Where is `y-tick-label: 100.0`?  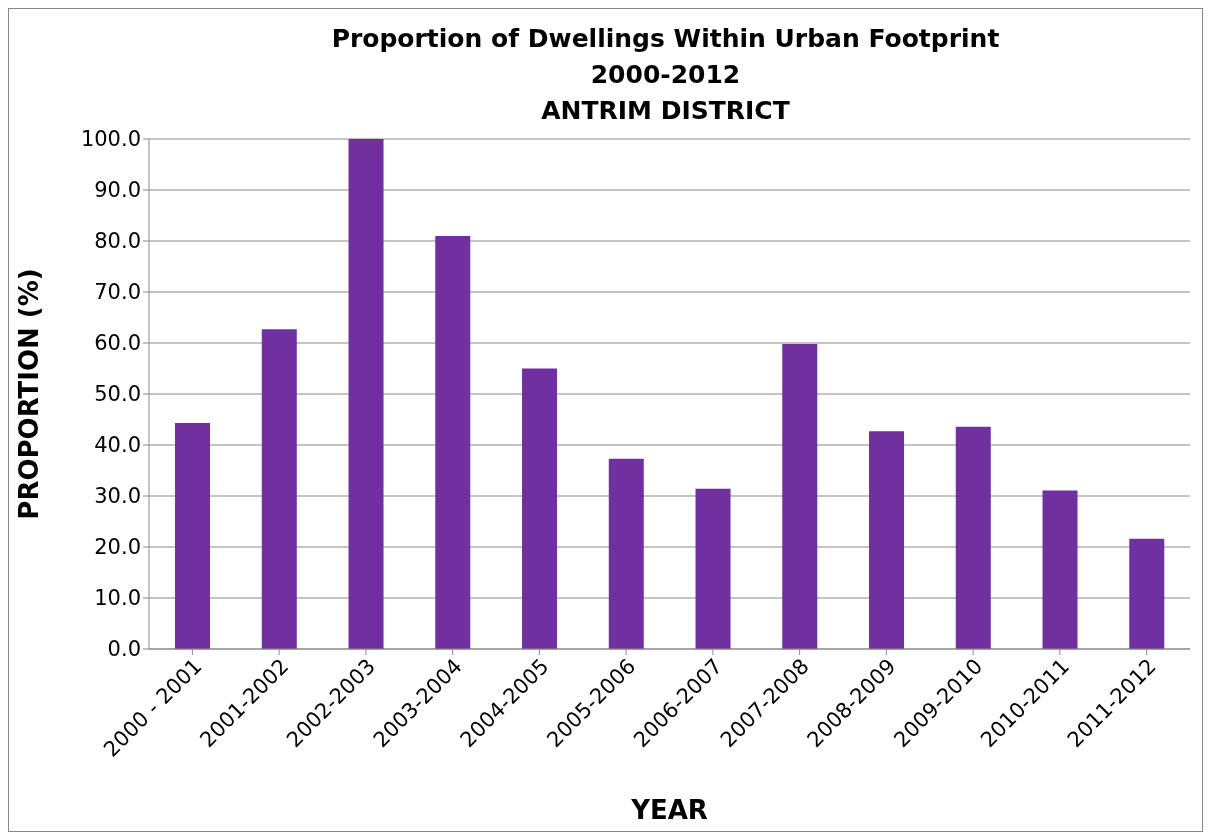 y-tick-label: 100.0 is located at coordinates (110, 139).